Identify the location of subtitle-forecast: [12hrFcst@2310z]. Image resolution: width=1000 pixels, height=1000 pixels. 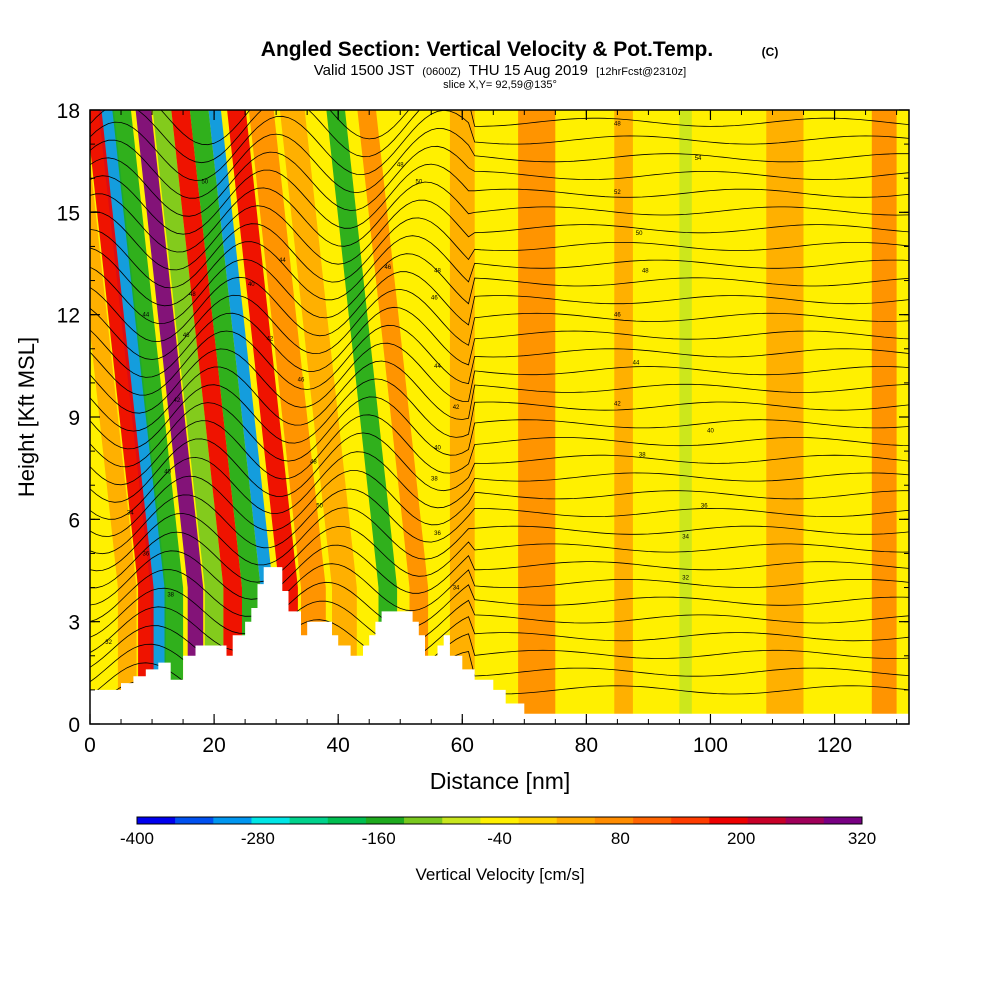
(641, 72).